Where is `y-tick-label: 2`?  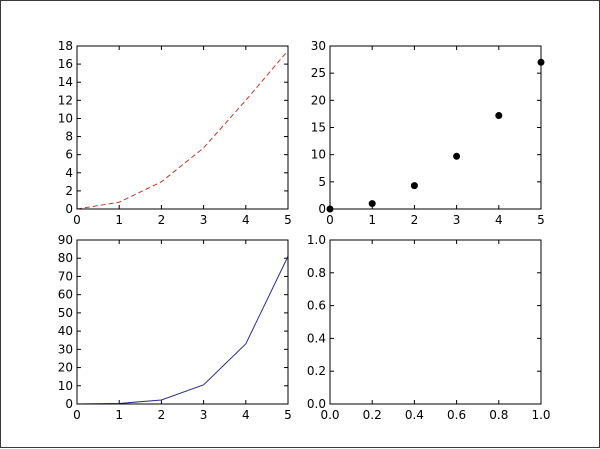
y-tick-label: 2 is located at coordinates (69, 191).